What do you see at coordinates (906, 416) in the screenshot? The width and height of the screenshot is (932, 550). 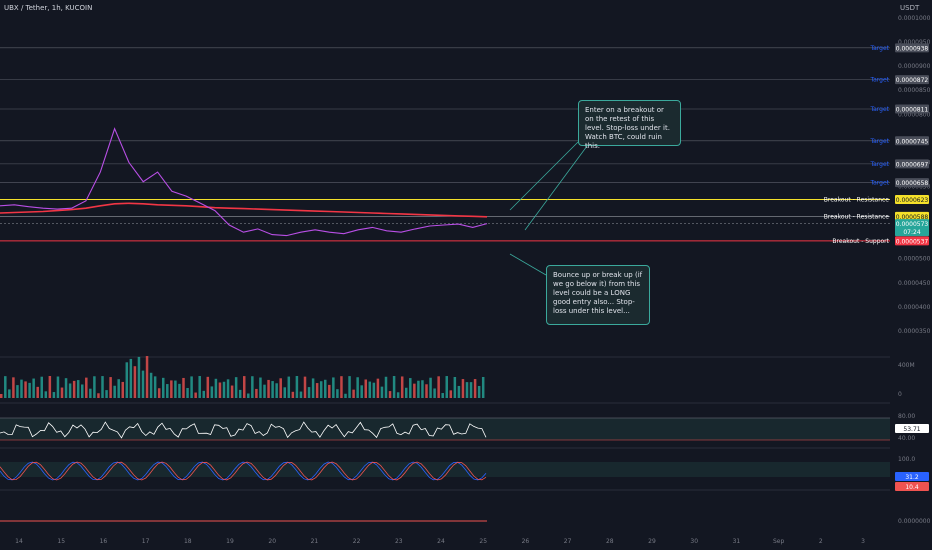 I see `rsi-tick: 80.00` at bounding box center [906, 416].